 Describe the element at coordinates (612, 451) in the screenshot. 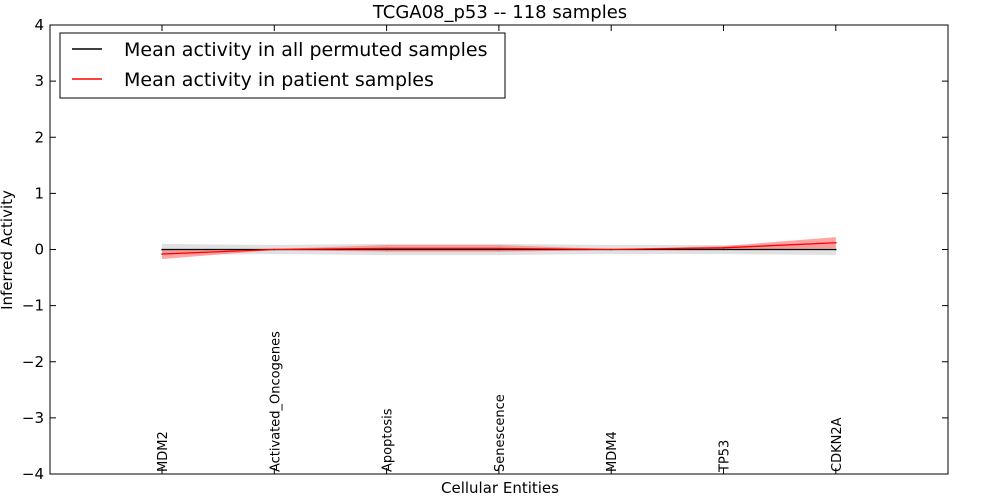

I see `x-tick-label: MDM4` at that location.